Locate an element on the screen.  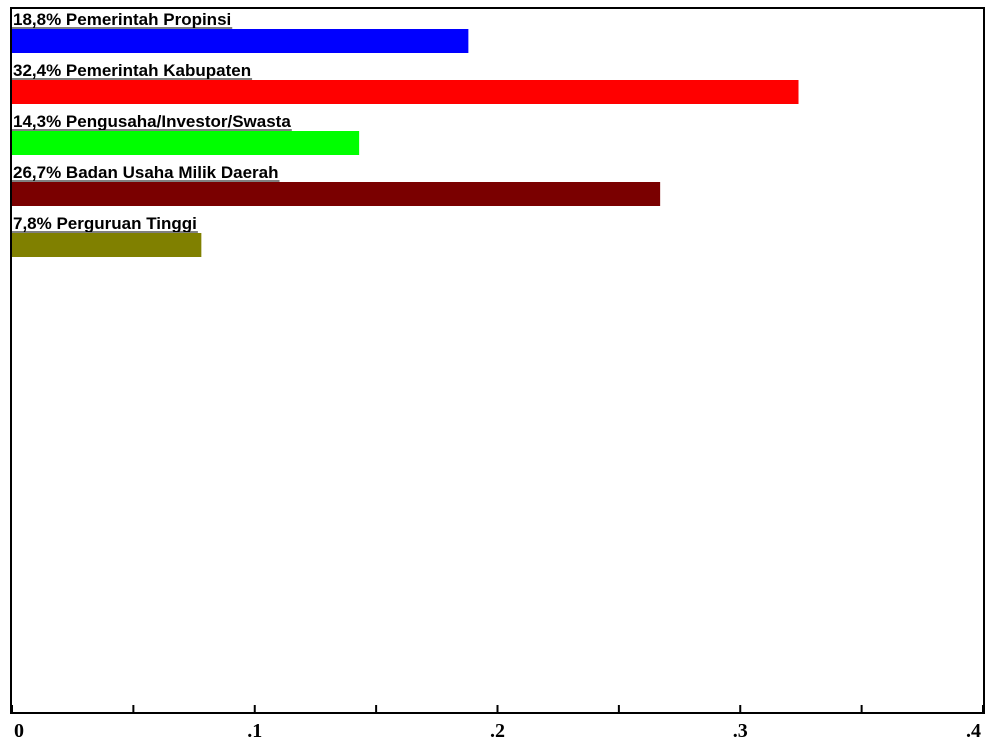
x-axis: 0 .1 .2 .3 .4 is located at coordinates (497, 723).